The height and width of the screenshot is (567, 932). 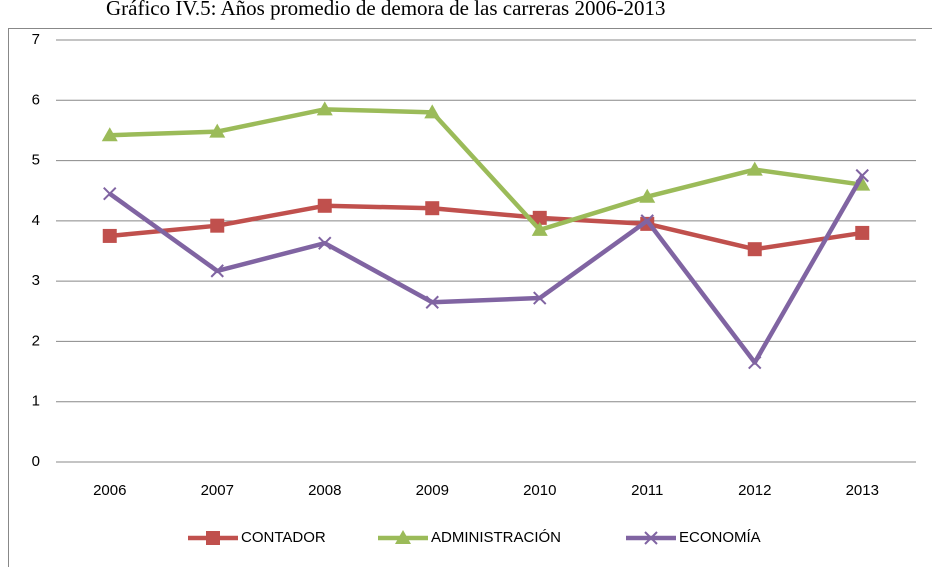 What do you see at coordinates (647, 490) in the screenshot?
I see `x-tick-label: 2011` at bounding box center [647, 490].